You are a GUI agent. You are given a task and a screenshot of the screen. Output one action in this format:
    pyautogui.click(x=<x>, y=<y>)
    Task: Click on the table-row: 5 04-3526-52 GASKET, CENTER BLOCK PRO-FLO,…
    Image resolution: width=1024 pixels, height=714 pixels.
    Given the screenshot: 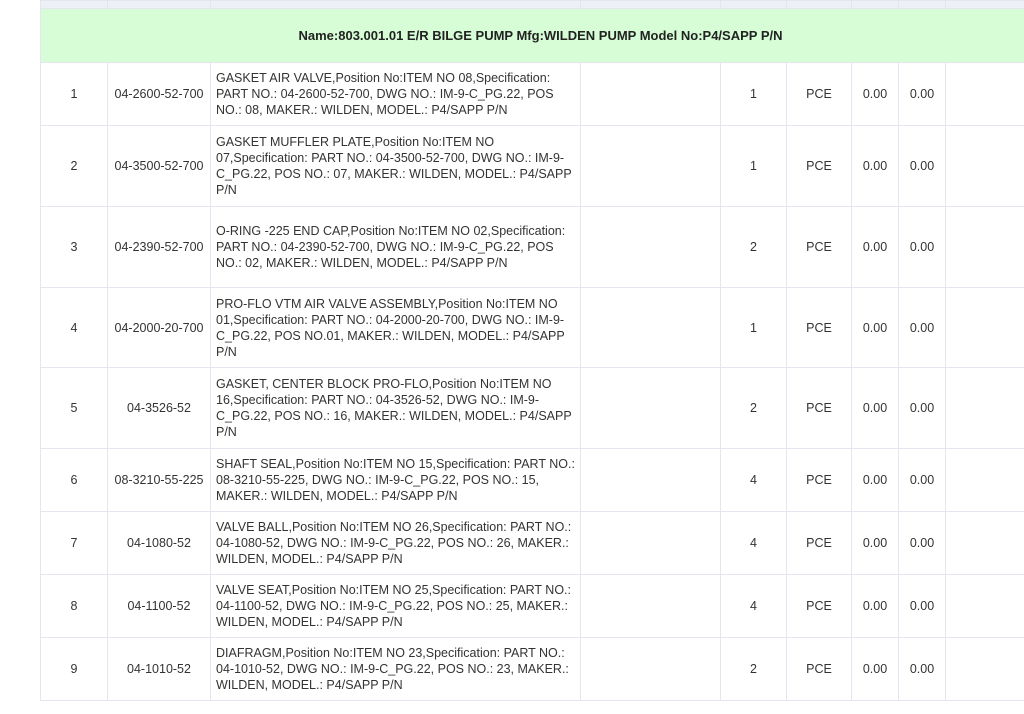 What is the action you would take?
    pyautogui.click(x=532, y=408)
    